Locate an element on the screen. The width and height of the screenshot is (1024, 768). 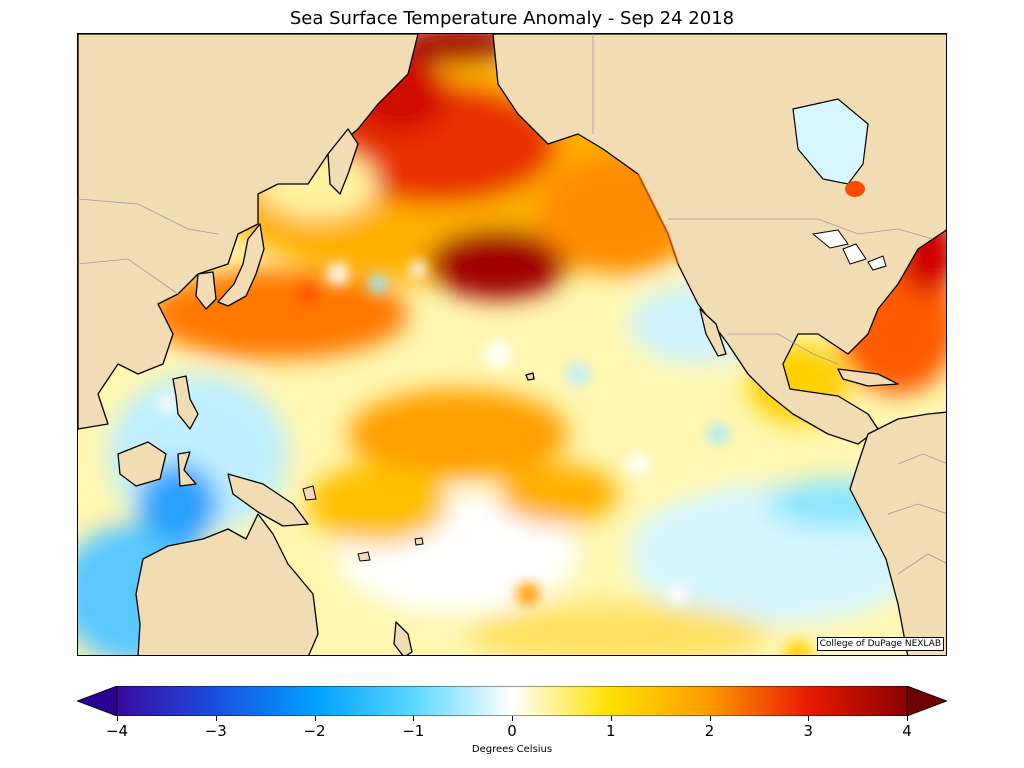
colorbar is located at coordinates (512, 701).